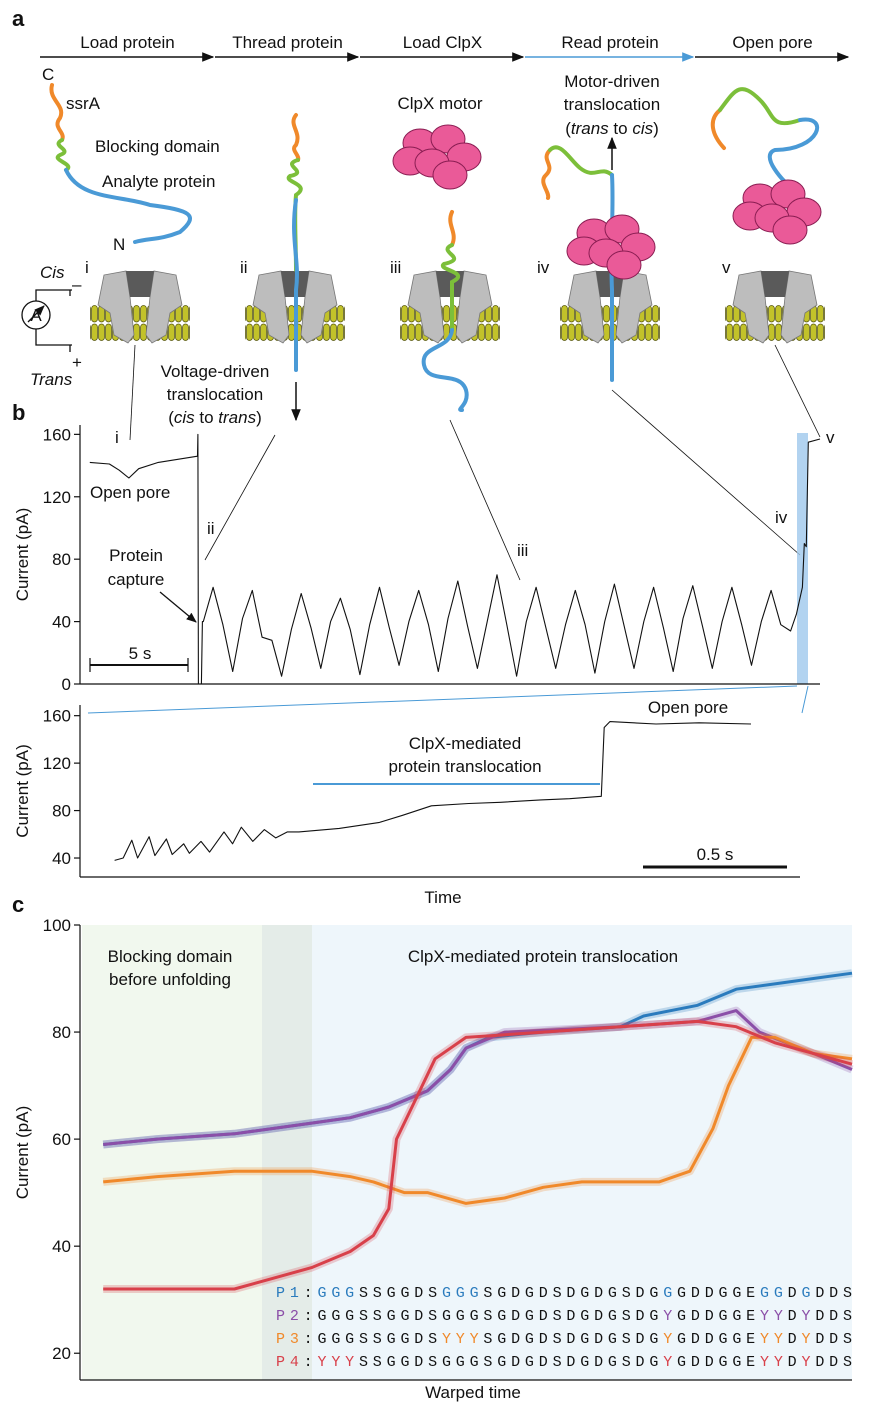 This screenshot has height=1412, width=885. I want to click on annotation: ClpX-mediated, so click(465, 743).